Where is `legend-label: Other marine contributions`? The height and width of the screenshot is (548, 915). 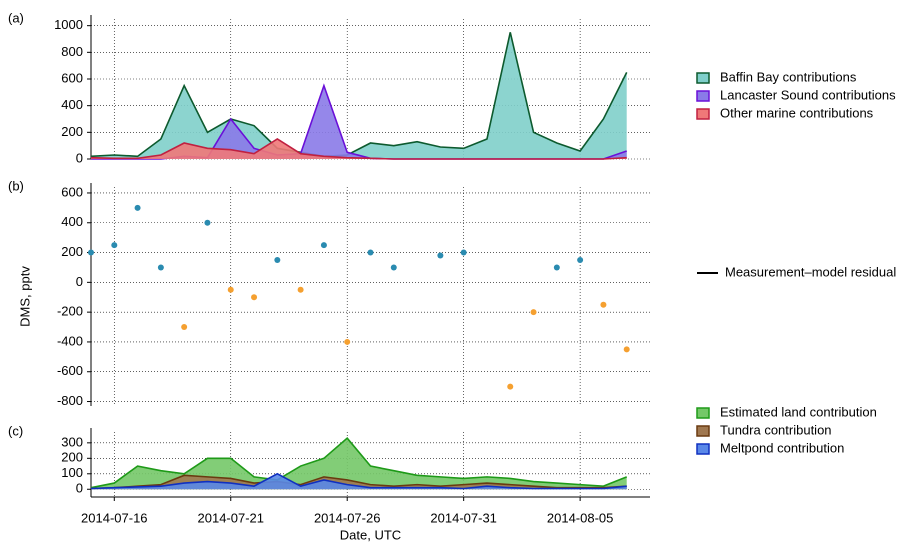 legend-label: Other marine contributions is located at coordinates (797, 112).